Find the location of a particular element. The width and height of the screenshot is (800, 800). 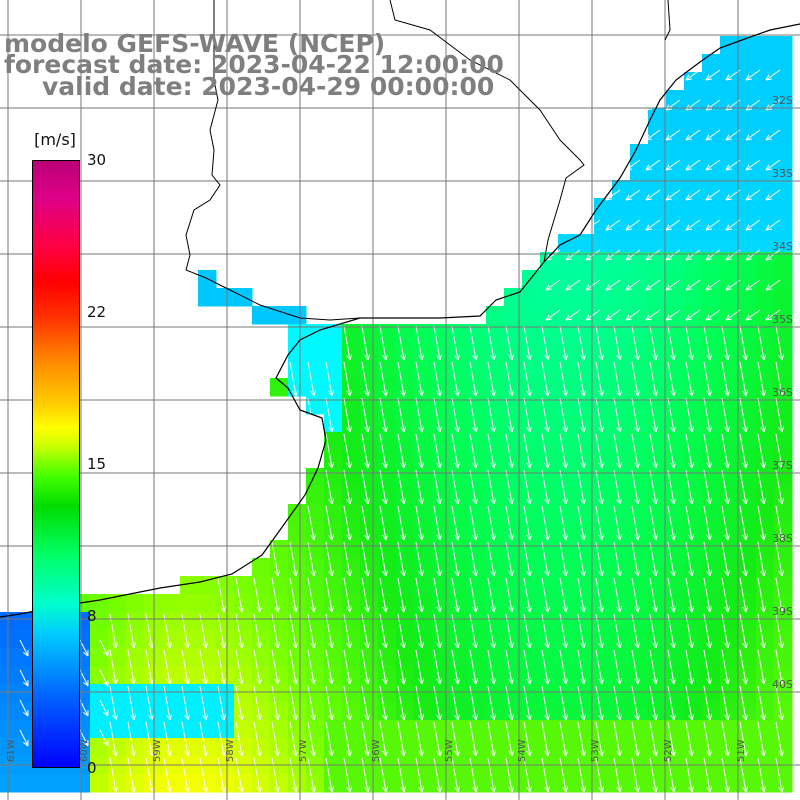

title-model: modelo GEFS-WAVE (NCEP) is located at coordinates (195, 43).